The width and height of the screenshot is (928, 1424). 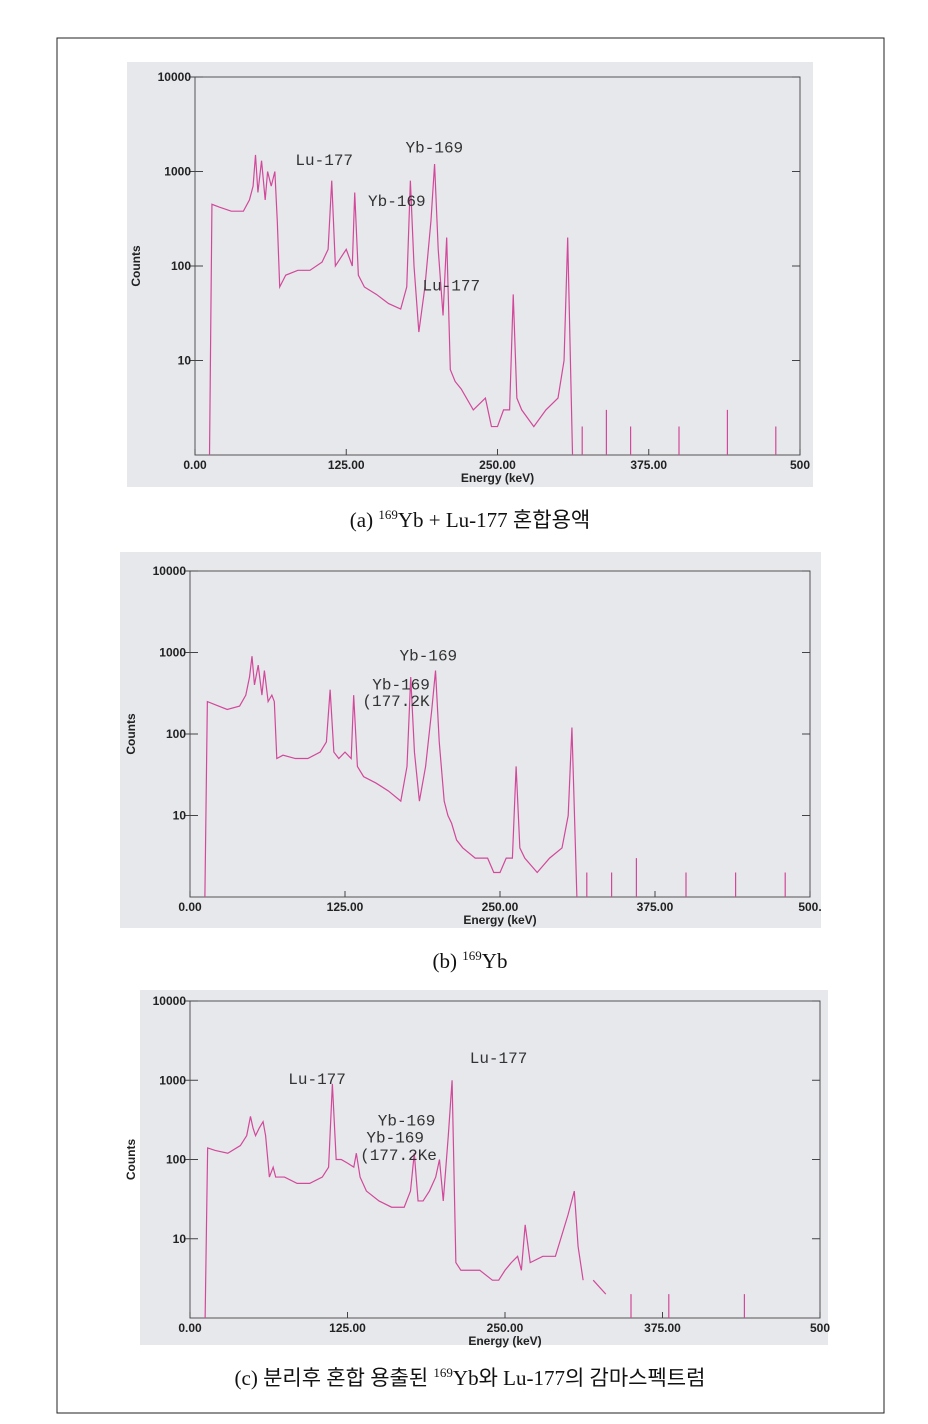 I want to click on x-tick-label: 500., so click(x=809, y=907).